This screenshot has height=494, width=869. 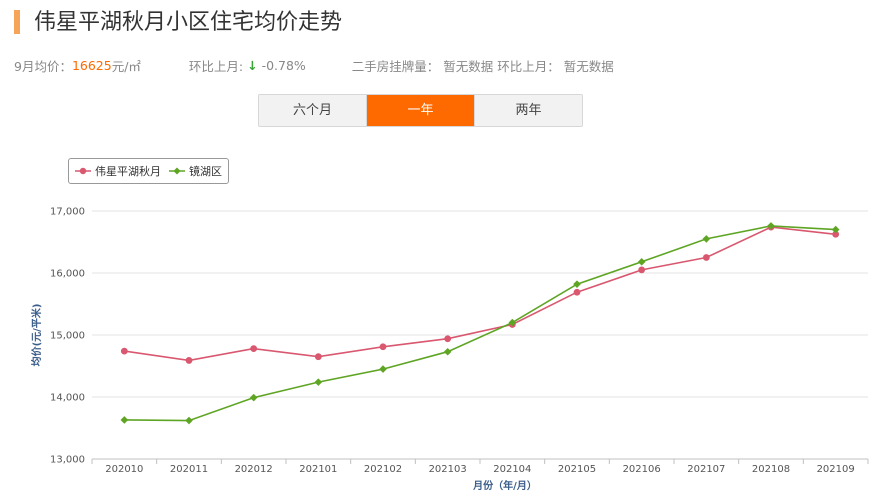 I want to click on down-arrow-icon: ↓, so click(x=252, y=65).